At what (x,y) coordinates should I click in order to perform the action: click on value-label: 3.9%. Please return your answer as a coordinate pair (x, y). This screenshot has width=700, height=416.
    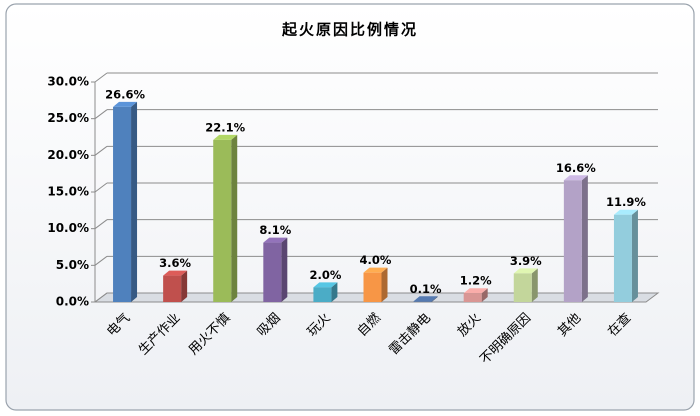
    Looking at the image, I should click on (526, 261).